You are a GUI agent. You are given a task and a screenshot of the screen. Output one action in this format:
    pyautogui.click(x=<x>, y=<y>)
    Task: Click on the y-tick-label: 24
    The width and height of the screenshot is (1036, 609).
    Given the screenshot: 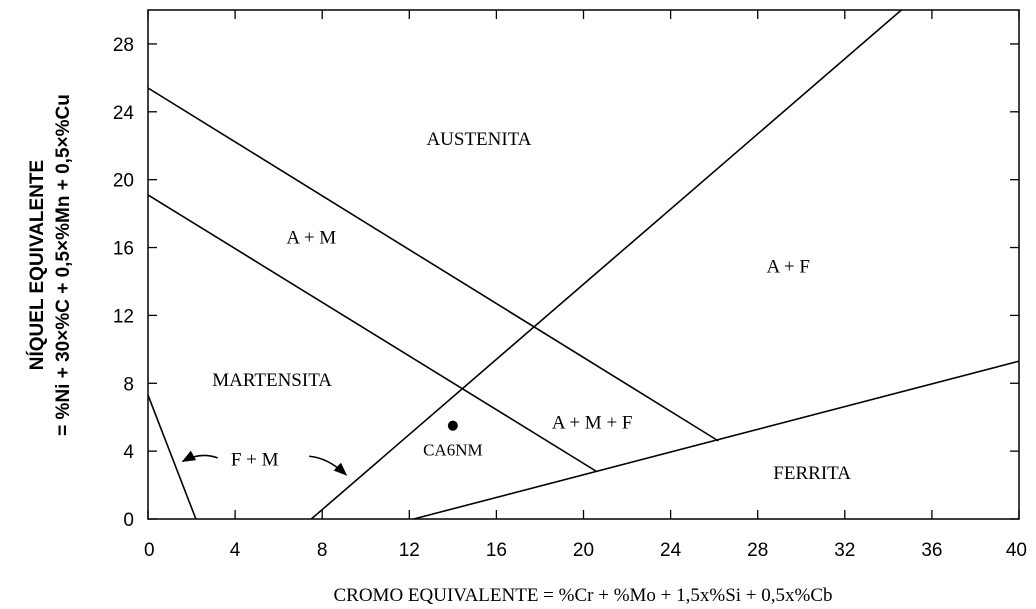 What is the action you would take?
    pyautogui.click(x=124, y=113)
    